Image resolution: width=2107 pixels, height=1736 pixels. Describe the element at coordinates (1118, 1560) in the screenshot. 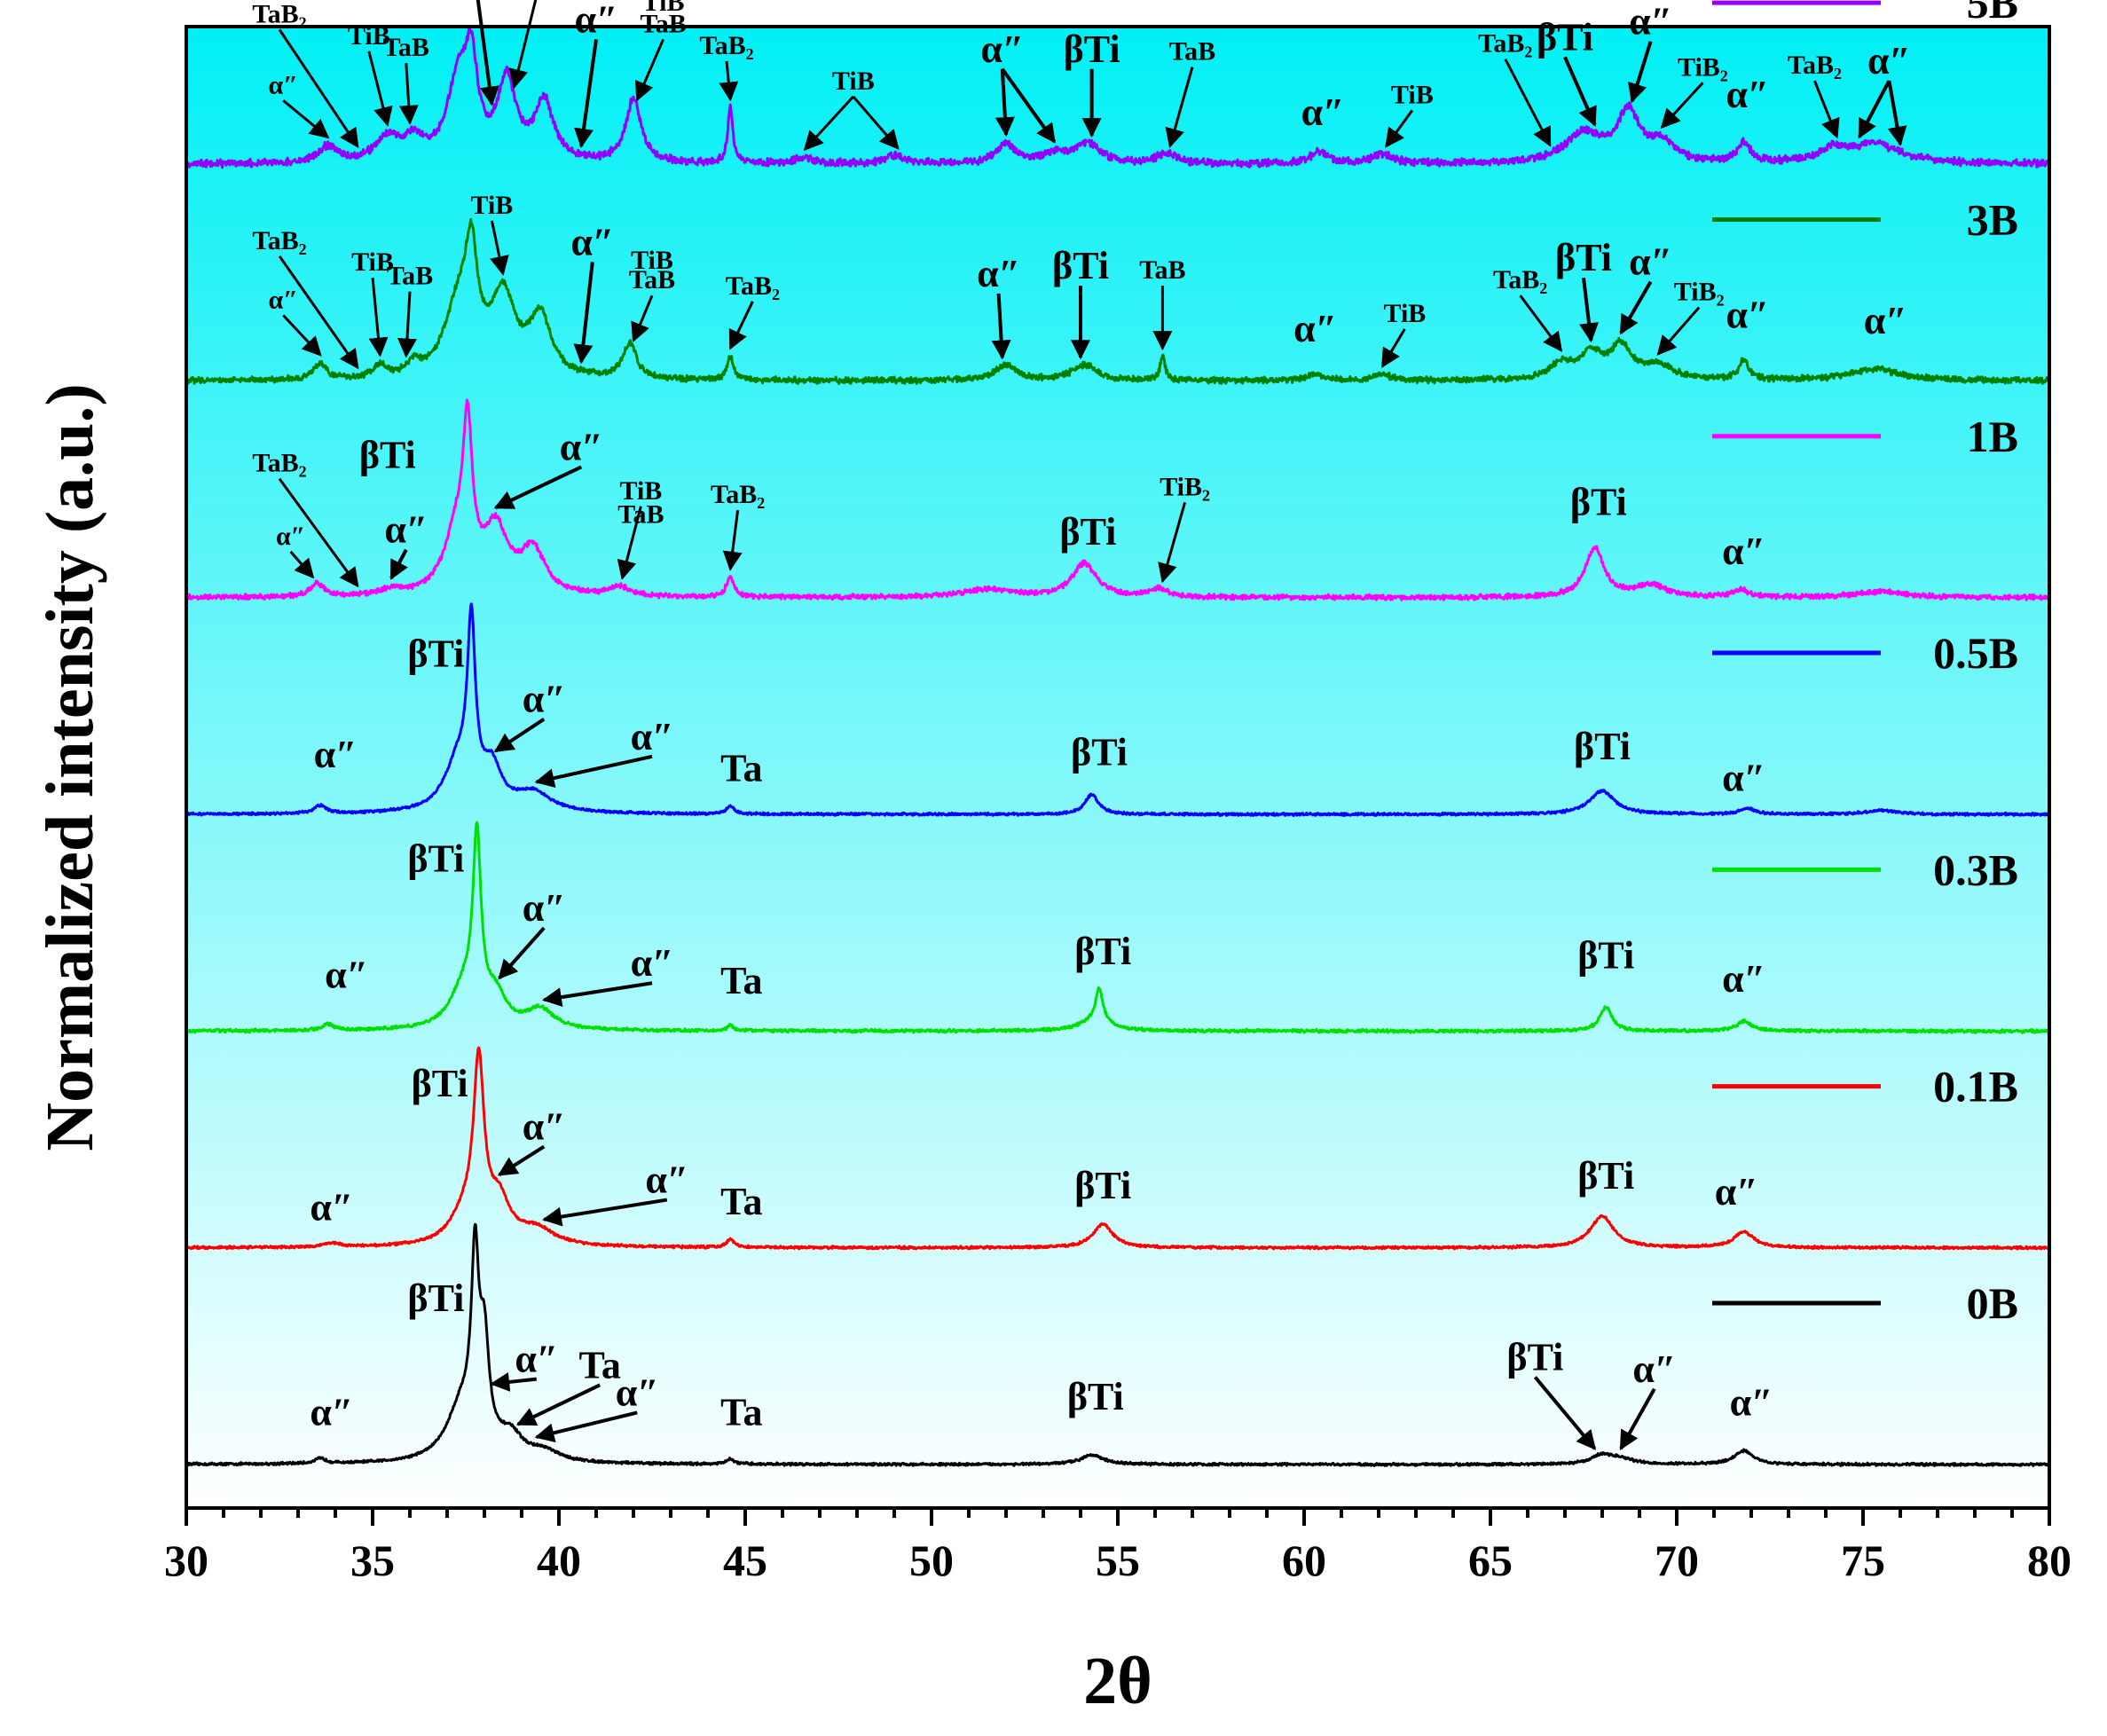

I see `x-tick-label: 55` at that location.